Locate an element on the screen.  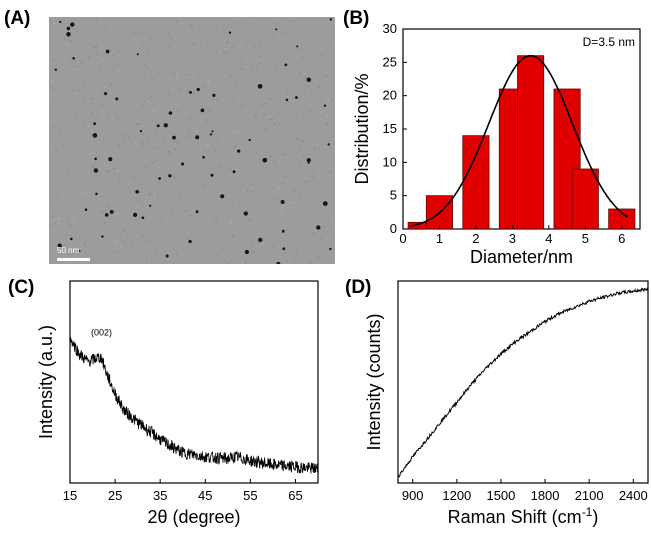
x-axis-label-d: Raman Shift (cm-1) is located at coordinates (523, 516).